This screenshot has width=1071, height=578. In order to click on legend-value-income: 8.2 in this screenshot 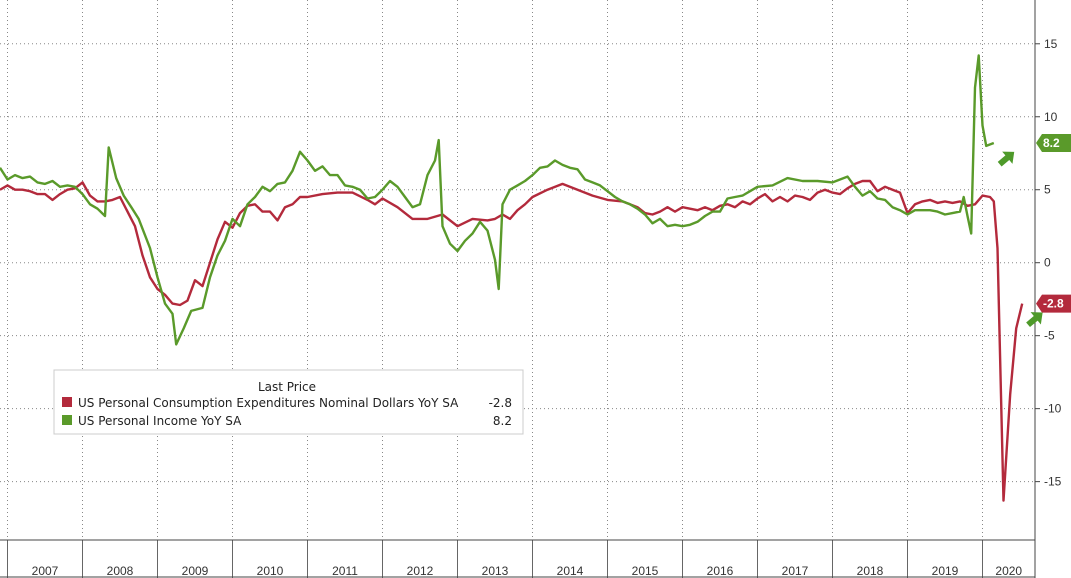, I will do `click(502, 421)`.